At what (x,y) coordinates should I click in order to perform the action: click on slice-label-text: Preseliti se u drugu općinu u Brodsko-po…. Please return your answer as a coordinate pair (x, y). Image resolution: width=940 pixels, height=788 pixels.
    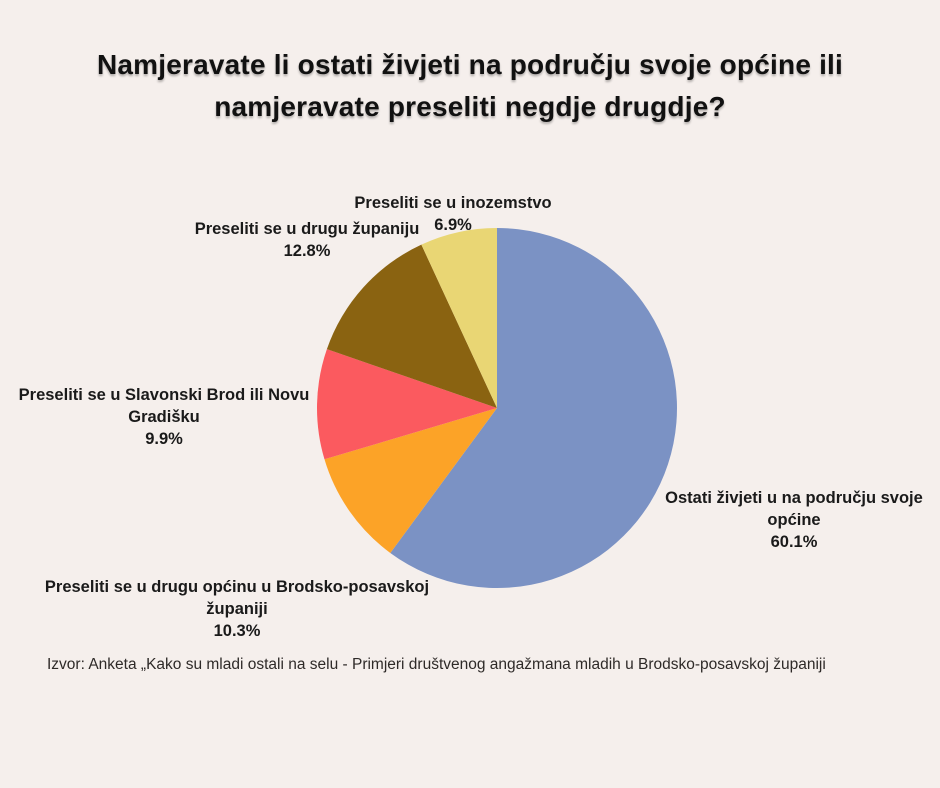
    Looking at the image, I should click on (237, 598).